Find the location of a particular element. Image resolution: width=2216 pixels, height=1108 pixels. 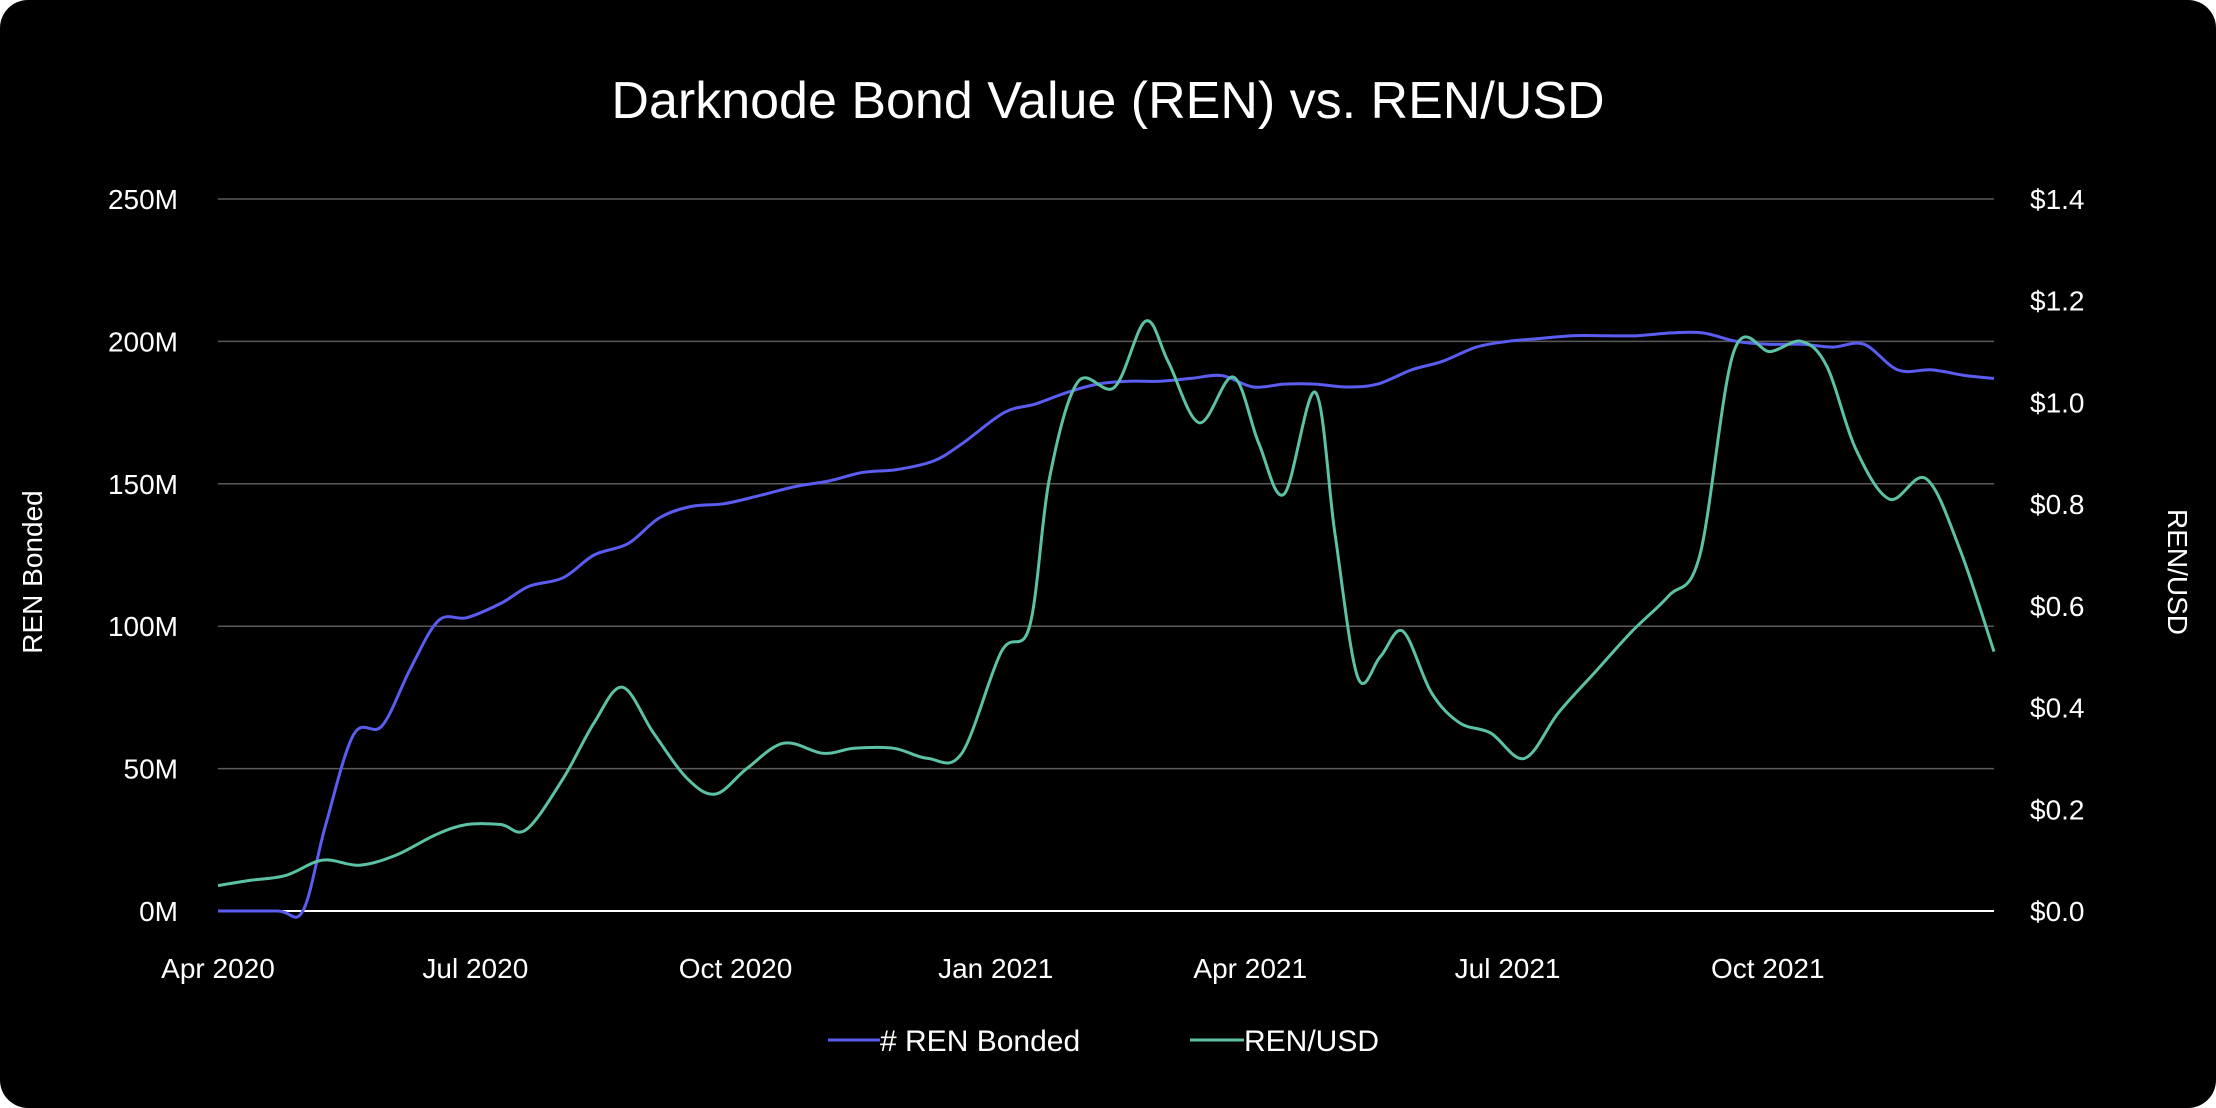

x-tick-label: Jul 2021 is located at coordinates (1508, 968).